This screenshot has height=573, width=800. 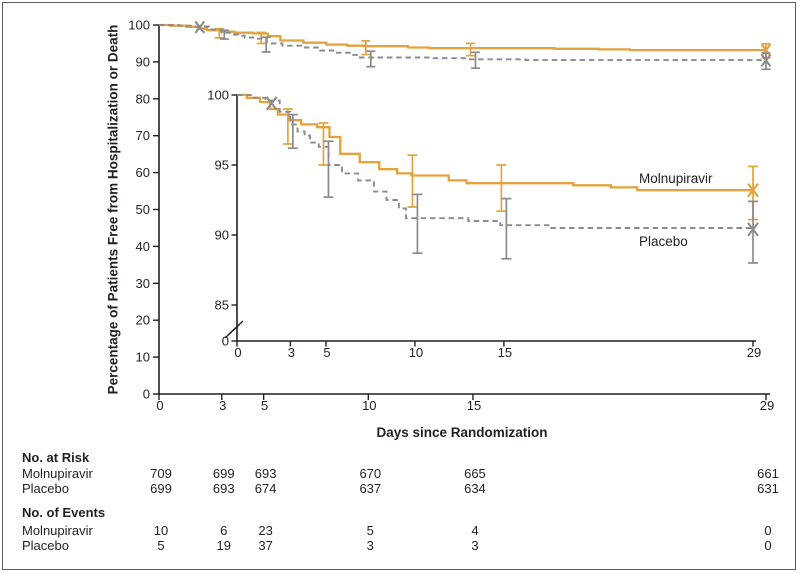 I want to click on placebo-survival-curve, so click(x=463, y=43).